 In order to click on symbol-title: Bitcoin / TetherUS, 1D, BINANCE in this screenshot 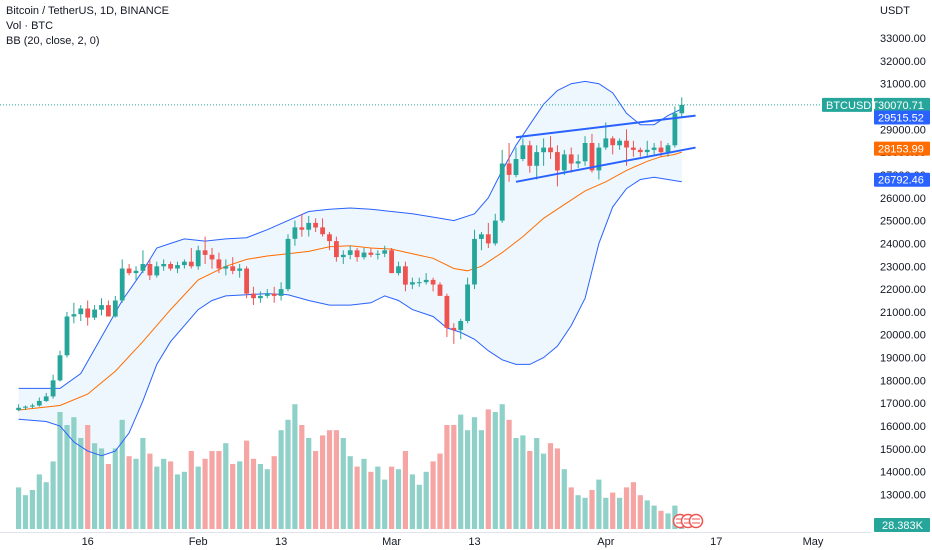, I will do `click(88, 11)`.